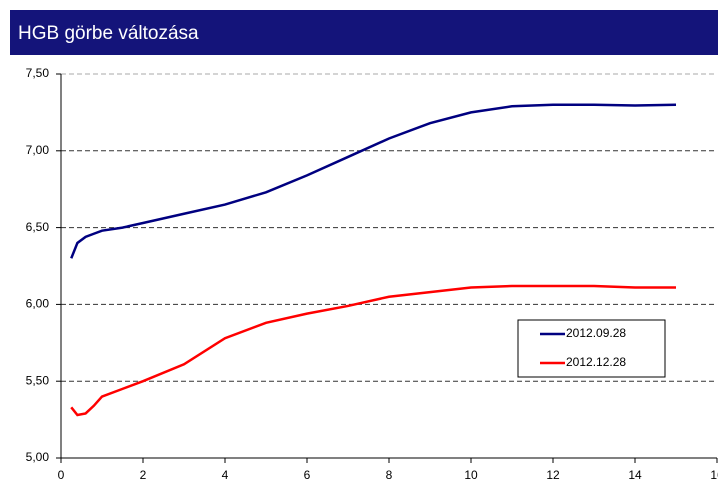 The image size is (718, 484). I want to click on x-tick-label: 14, so click(635, 475).